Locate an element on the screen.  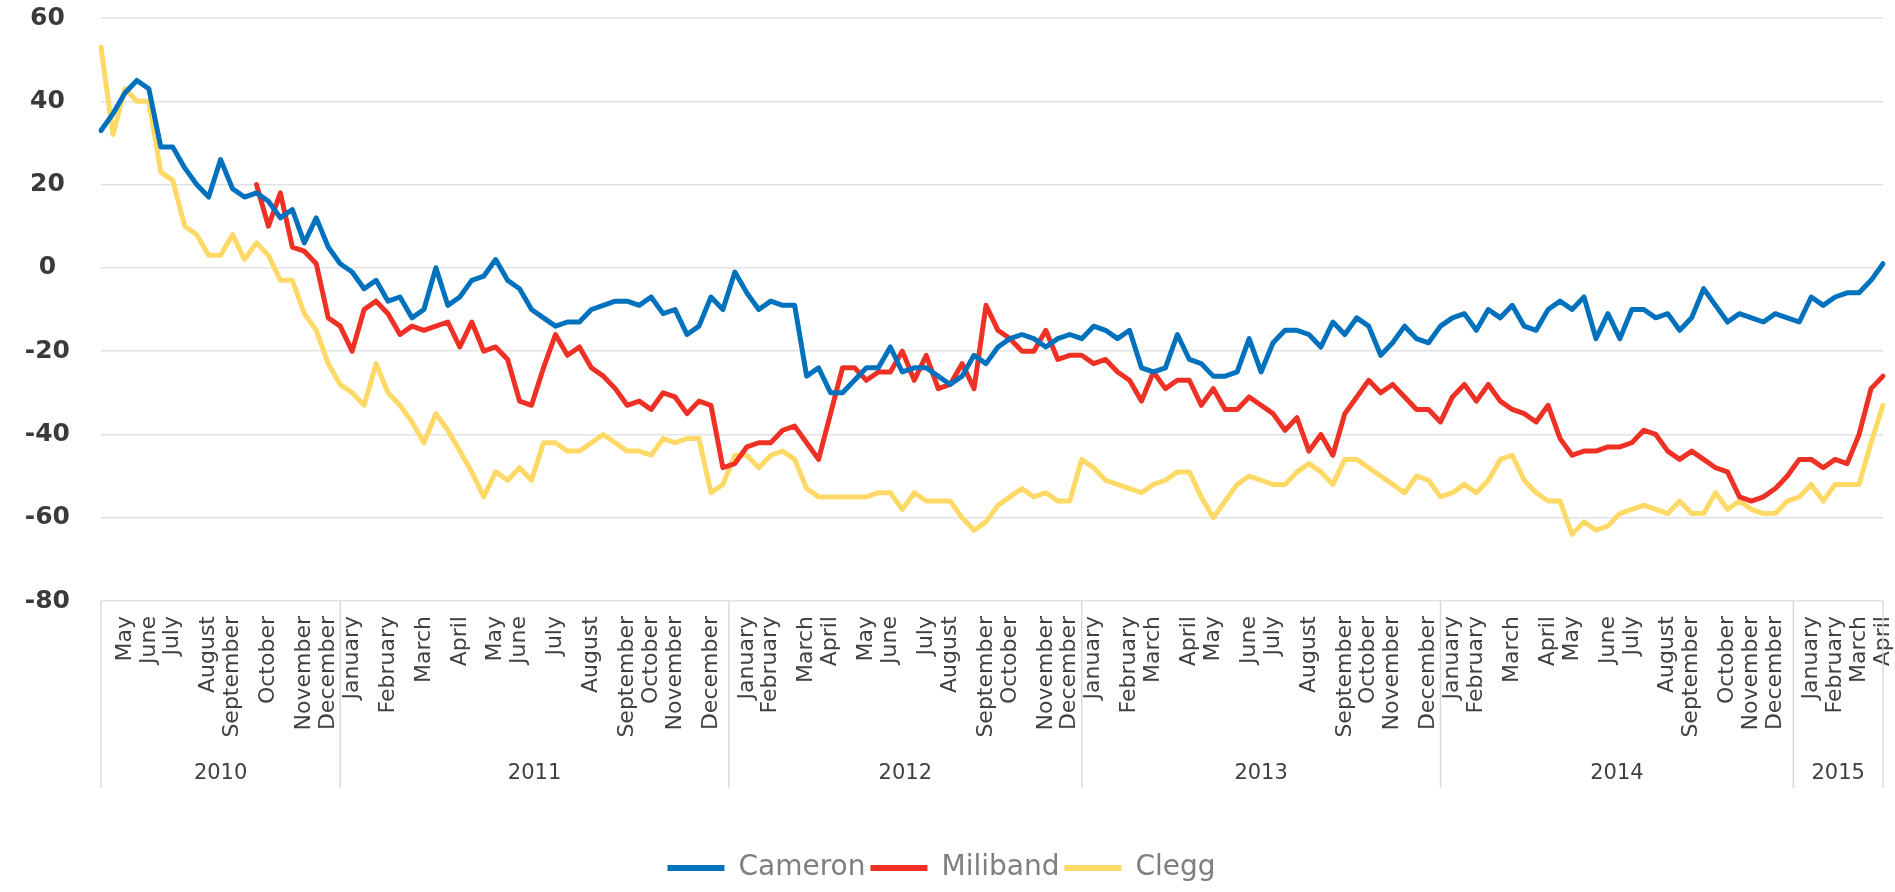
text: 2013 is located at coordinates (1261, 772).